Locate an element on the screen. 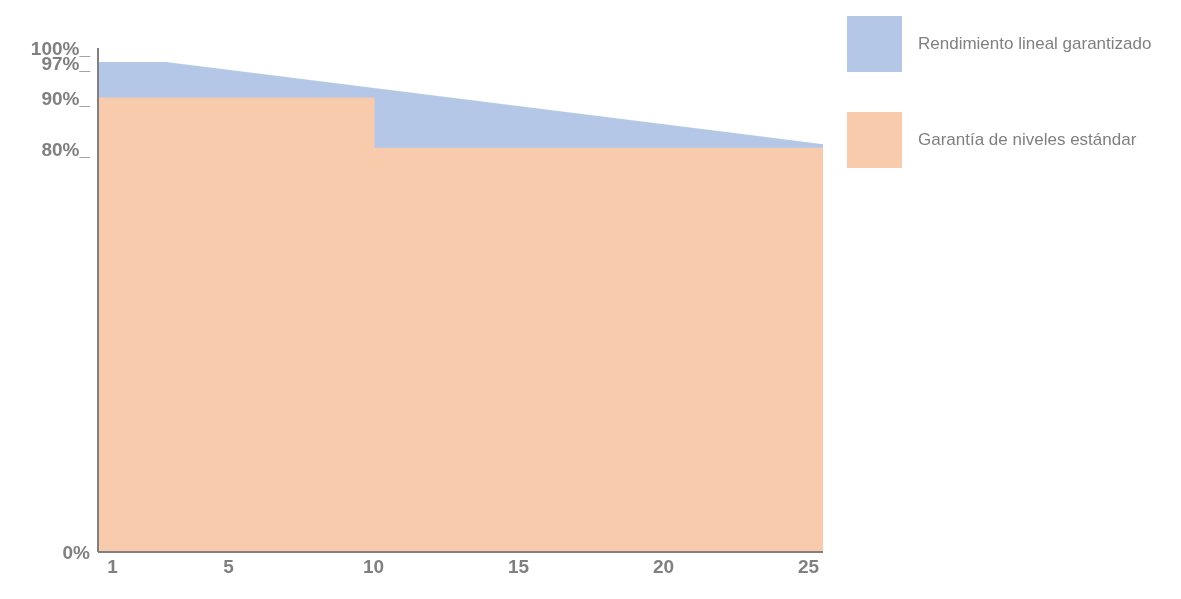 The height and width of the screenshot is (599, 1181). x-tick-label: 1 is located at coordinates (113, 567).